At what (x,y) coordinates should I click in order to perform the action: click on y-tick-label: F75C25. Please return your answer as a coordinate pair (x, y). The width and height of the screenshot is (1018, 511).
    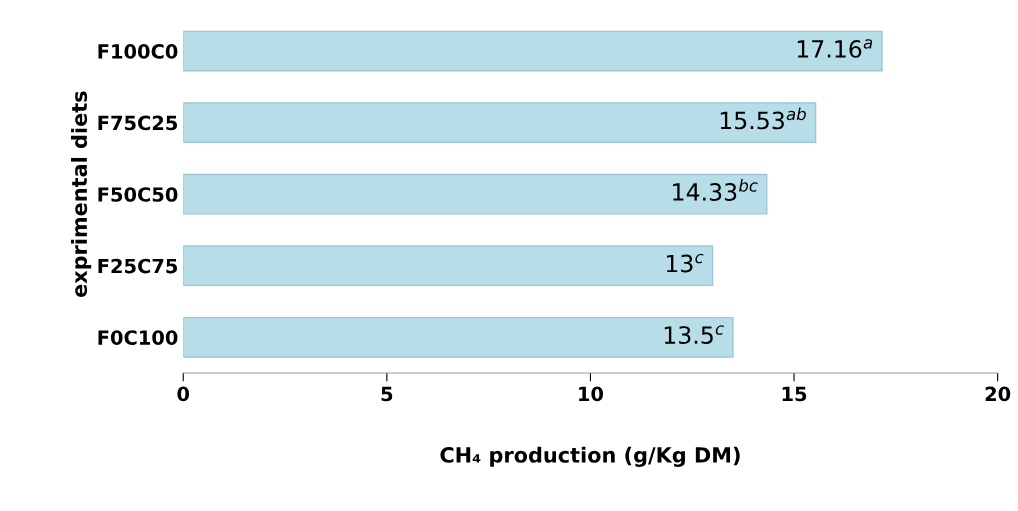
    Looking at the image, I should click on (138, 123).